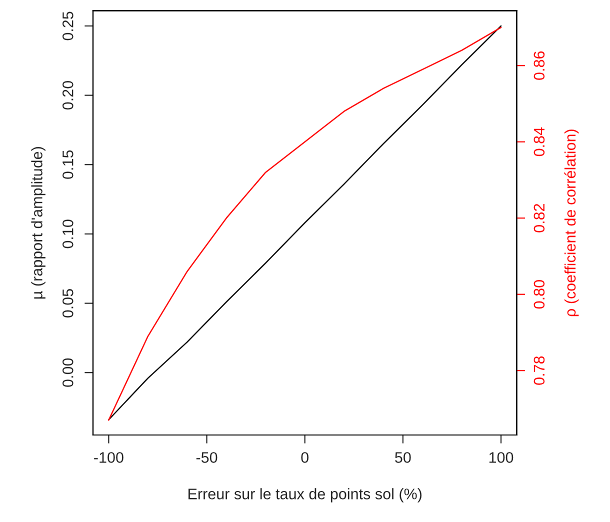  Describe the element at coordinates (38, 223) in the screenshot. I see `y-axis-title: µ (rapport d'amplitude)` at that location.